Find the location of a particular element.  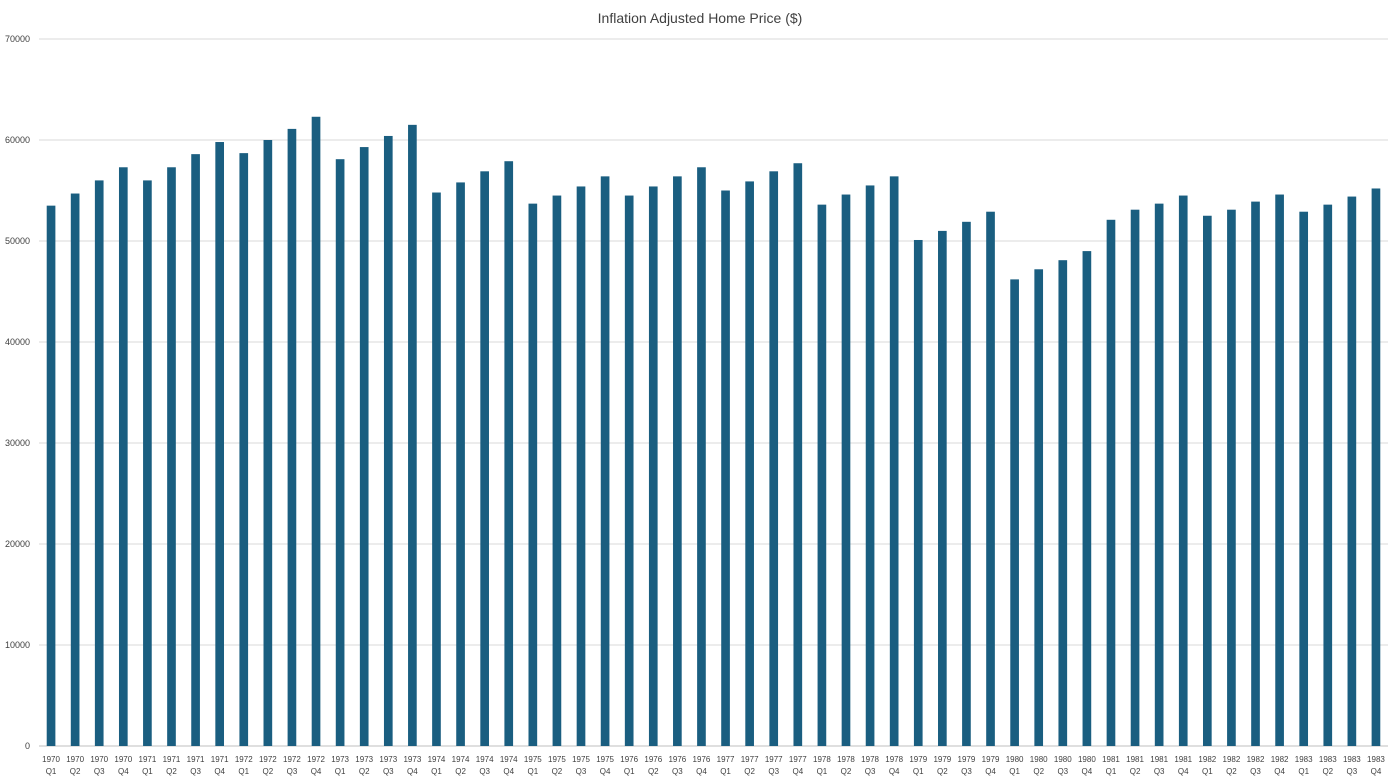

x-tick-label-year: 1972 is located at coordinates (292, 759).